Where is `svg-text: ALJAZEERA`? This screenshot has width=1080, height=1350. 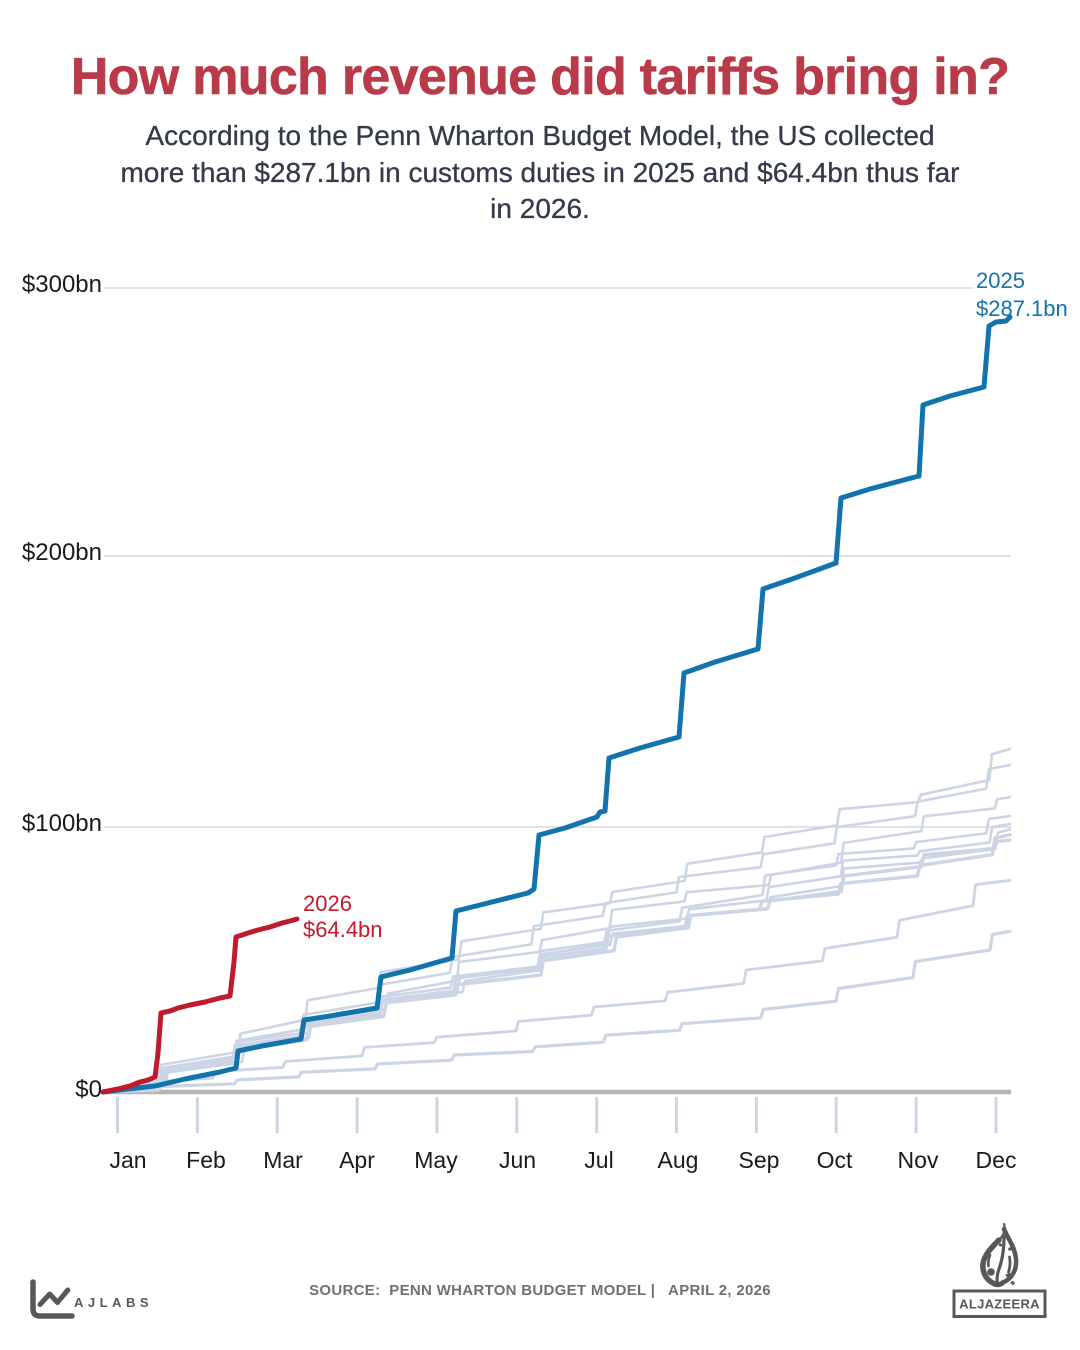
svg-text: ALJAZEERA is located at coordinates (999, 1304).